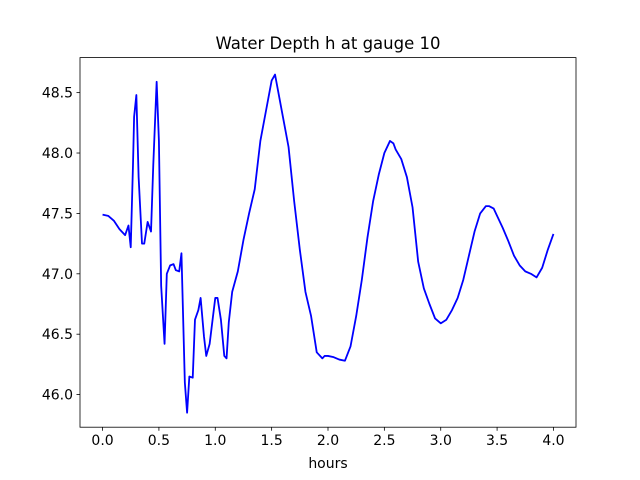 This screenshot has height=480, width=640. What do you see at coordinates (57, 94) in the screenshot?
I see `y-tick-label: 48.5` at bounding box center [57, 94].